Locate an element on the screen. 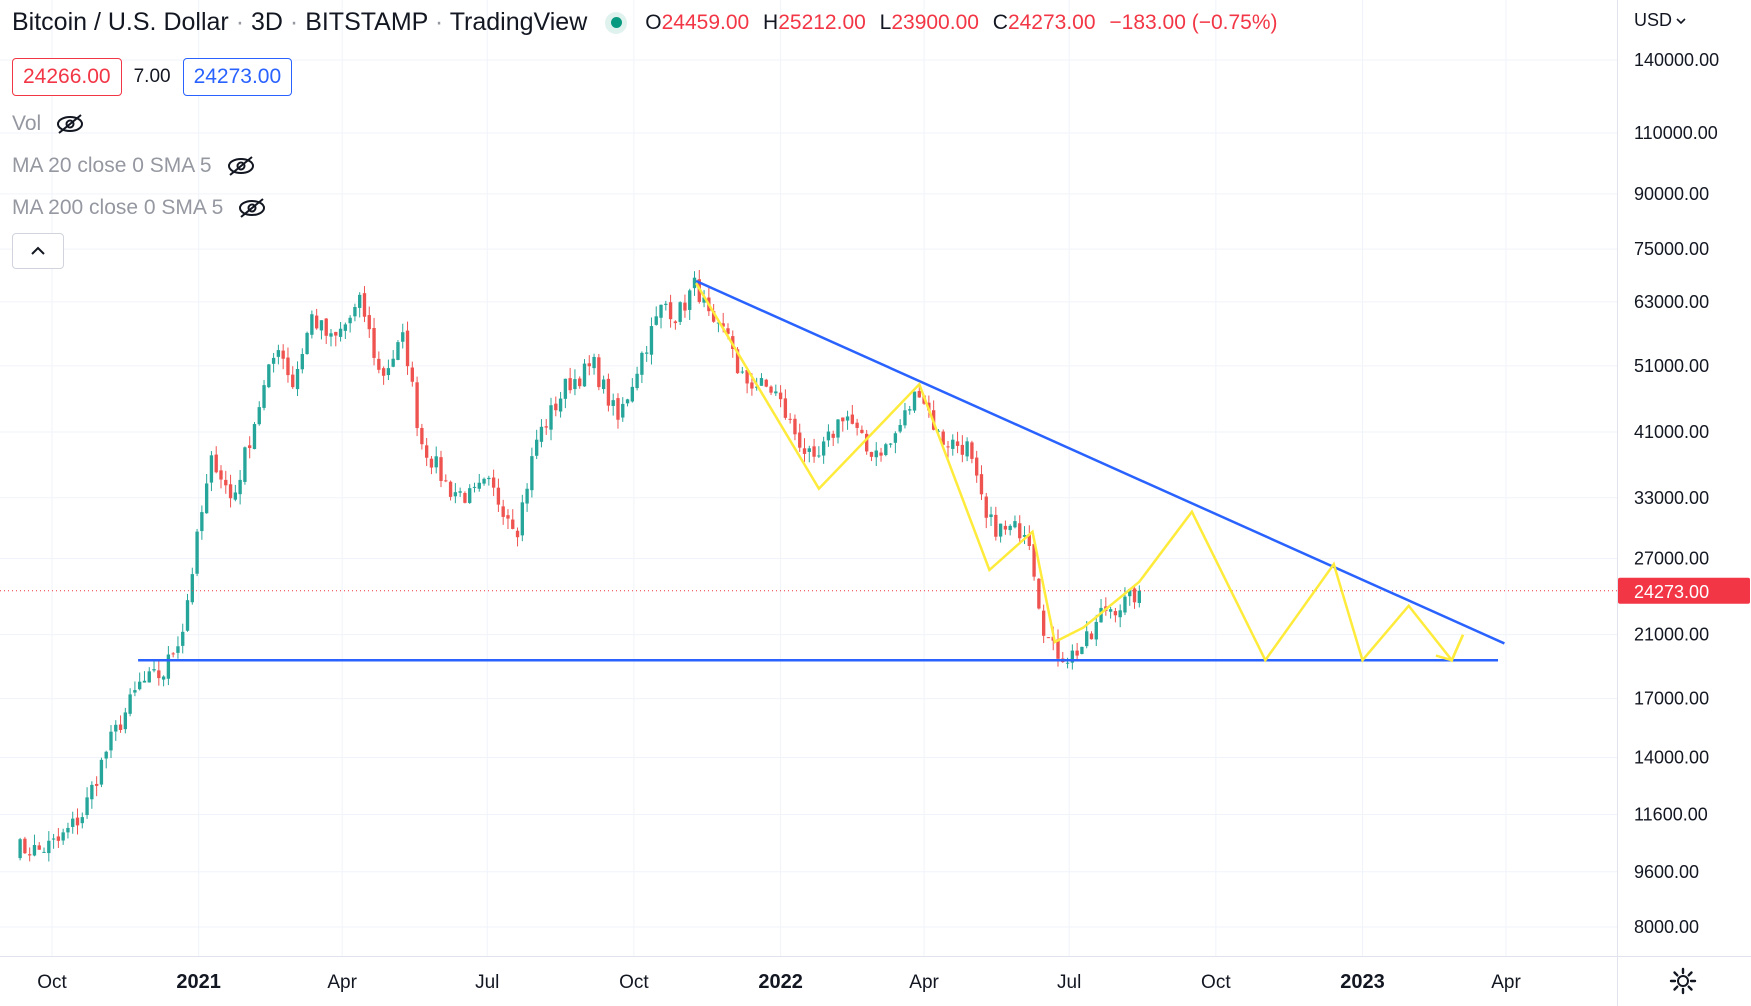 This screenshot has height=1006, width=1751. symbol-name: Bitcoin / U.S. Dollar is located at coordinates (120, 22).